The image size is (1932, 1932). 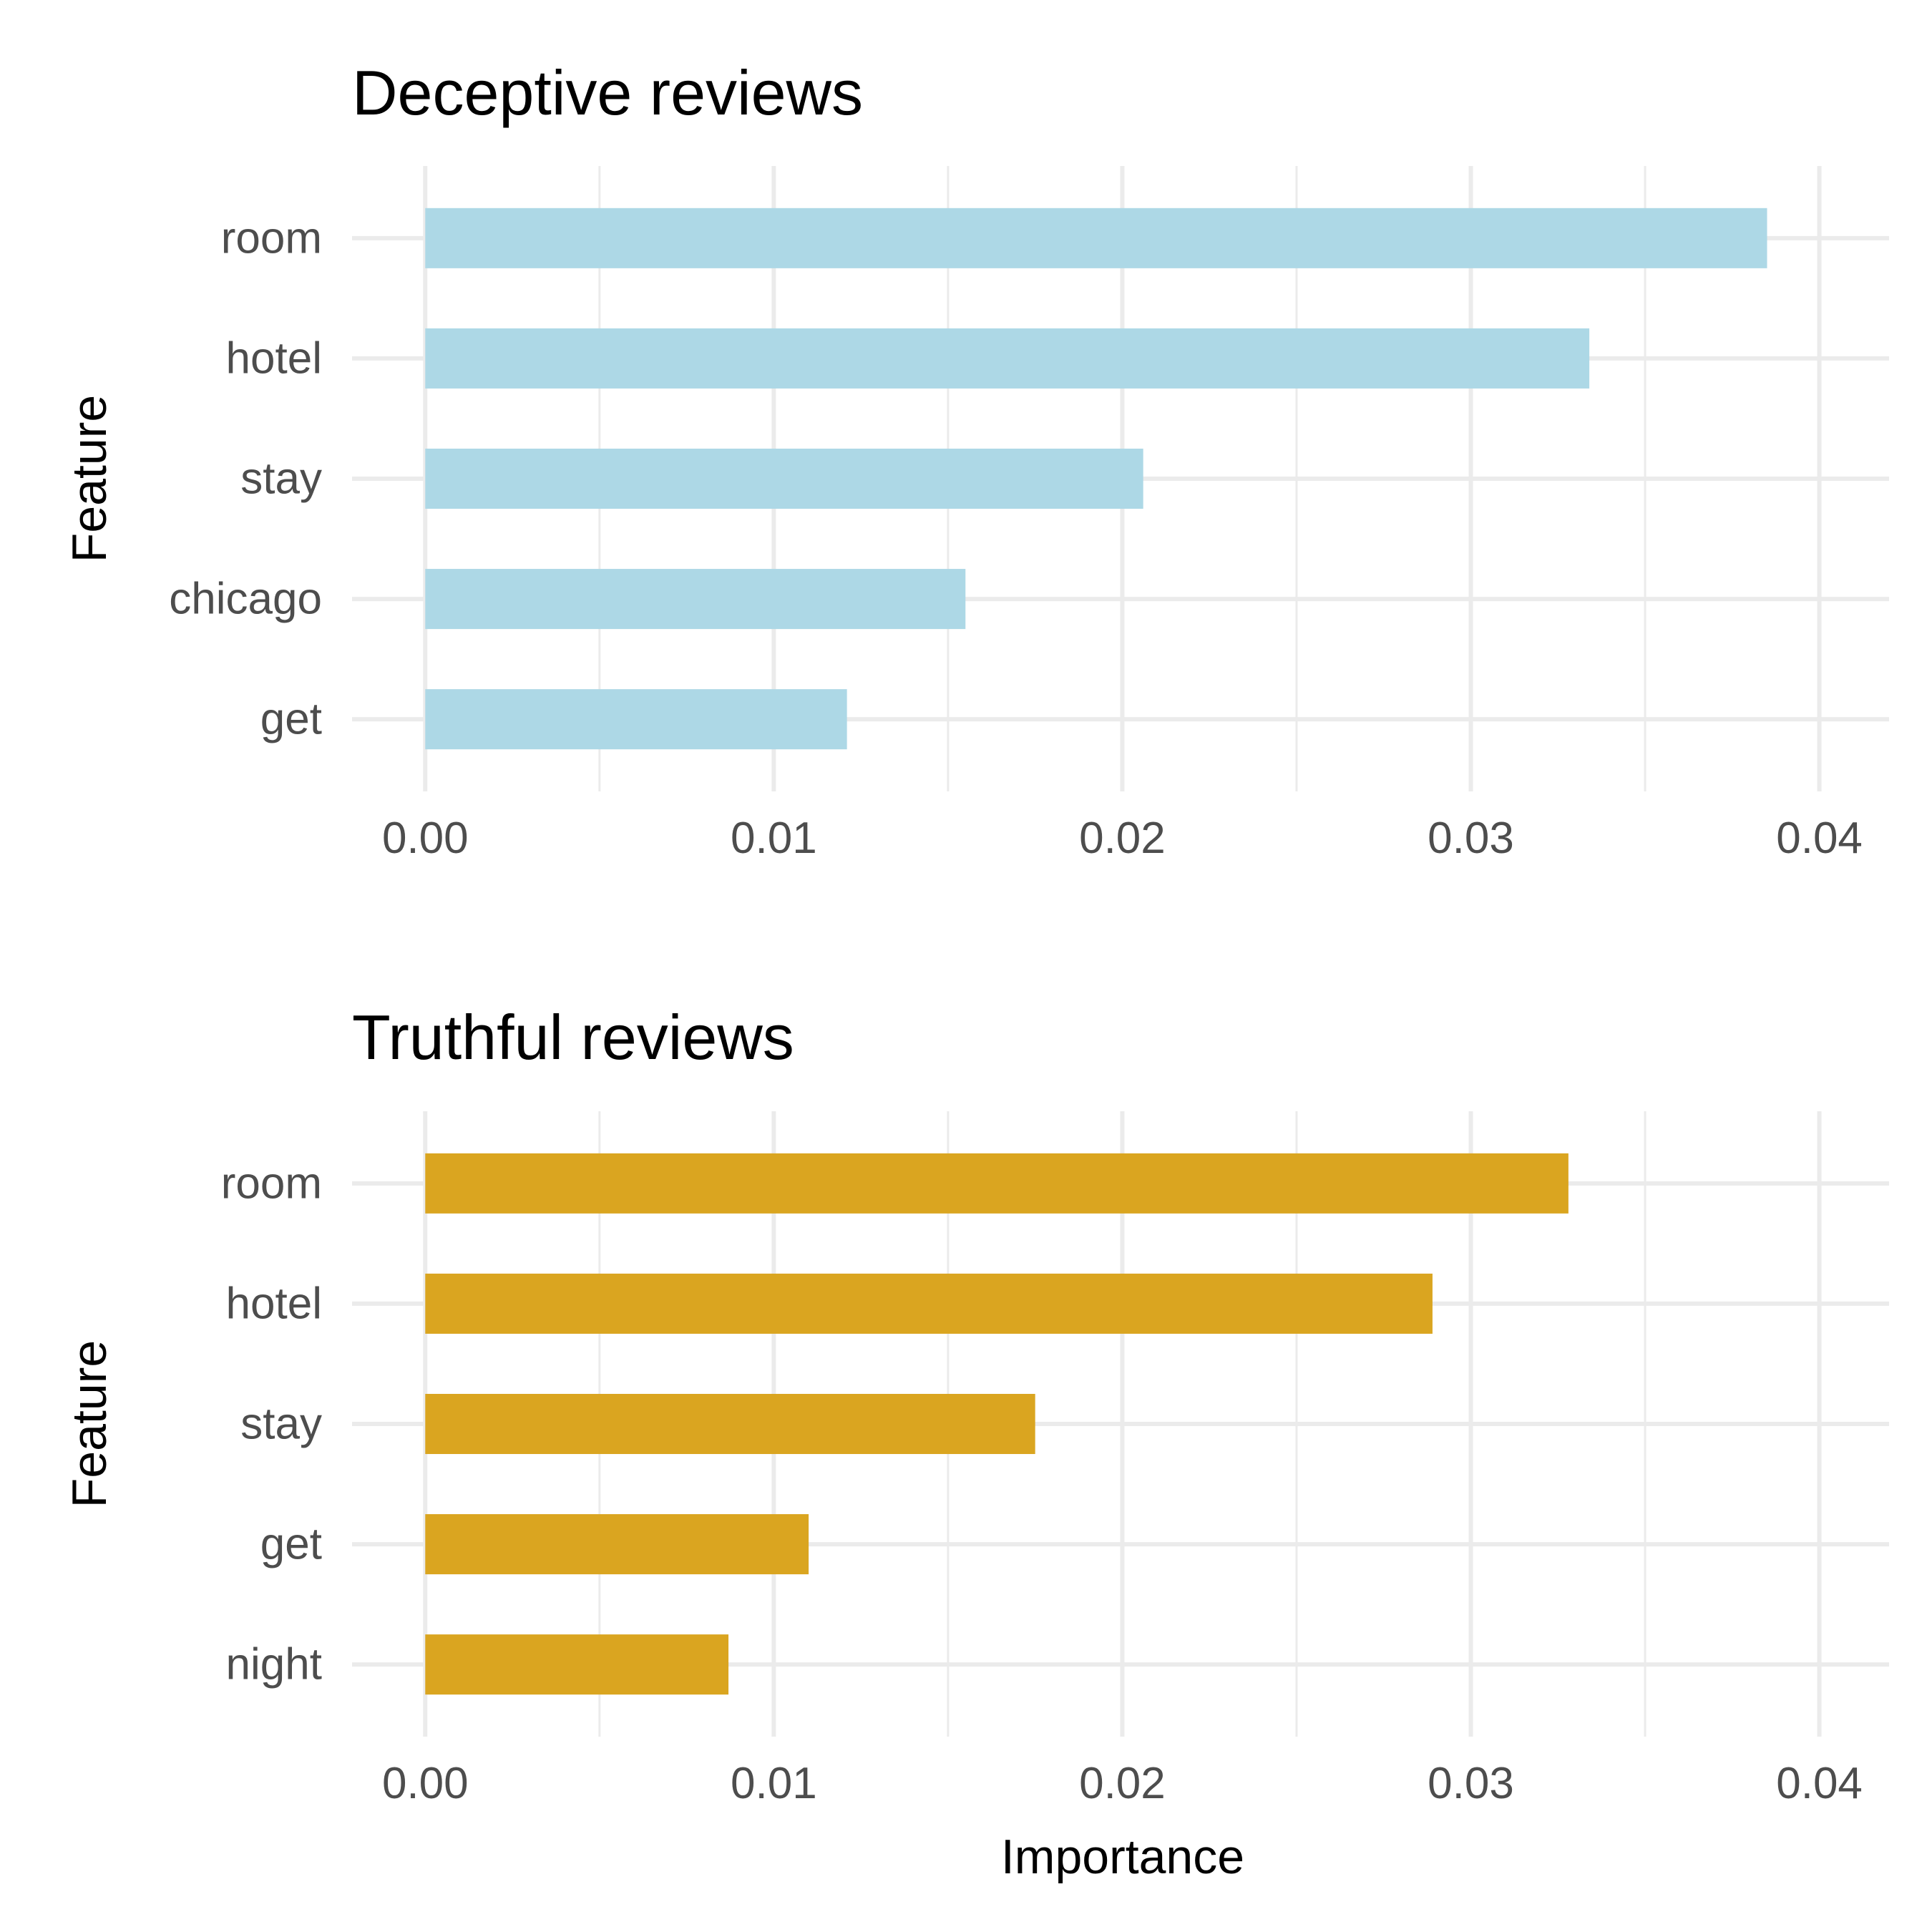 What do you see at coordinates (245, 599) in the screenshot?
I see `y-tick-label: chicago` at bounding box center [245, 599].